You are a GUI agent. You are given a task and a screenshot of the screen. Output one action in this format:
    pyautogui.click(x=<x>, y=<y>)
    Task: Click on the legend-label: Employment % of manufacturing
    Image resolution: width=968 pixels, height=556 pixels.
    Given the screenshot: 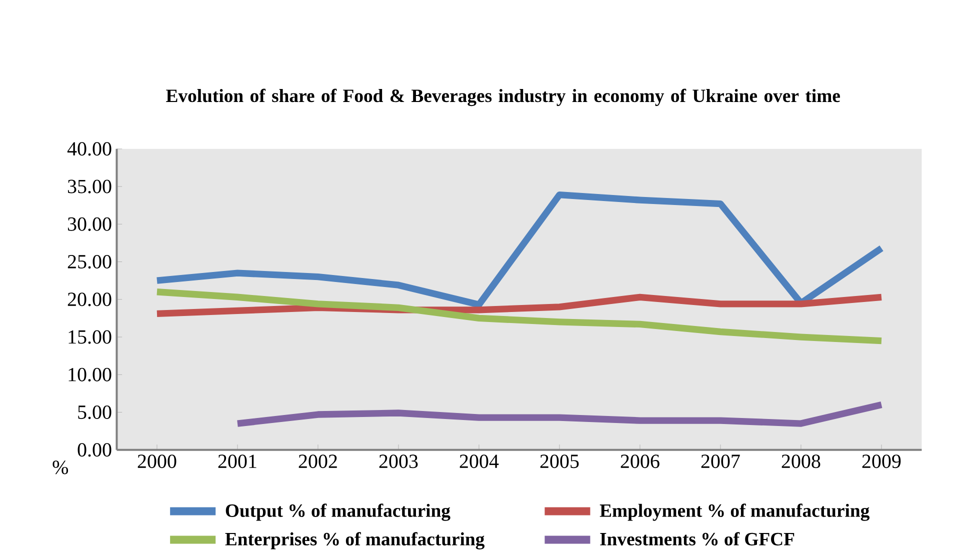 What is the action you would take?
    pyautogui.click(x=735, y=512)
    